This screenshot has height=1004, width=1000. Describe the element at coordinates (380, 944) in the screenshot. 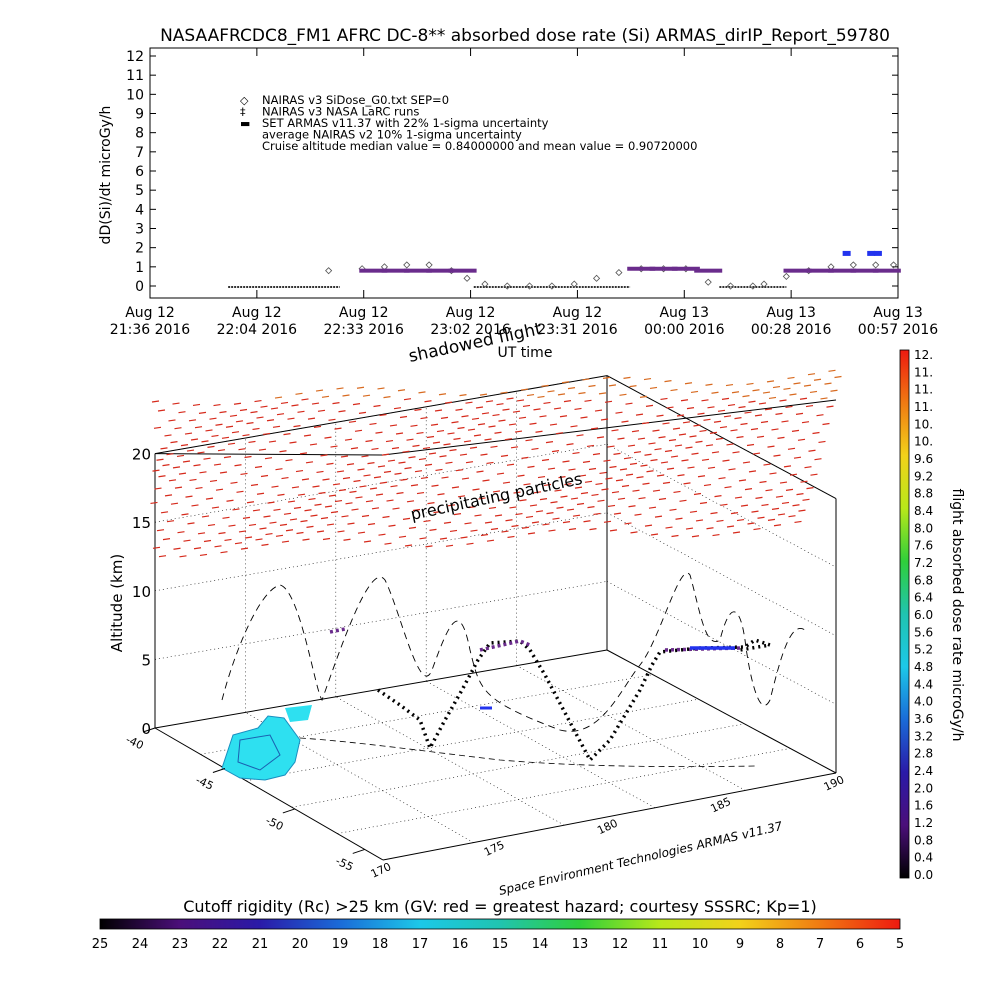

I see `rigidity-tick-label: 18` at that location.